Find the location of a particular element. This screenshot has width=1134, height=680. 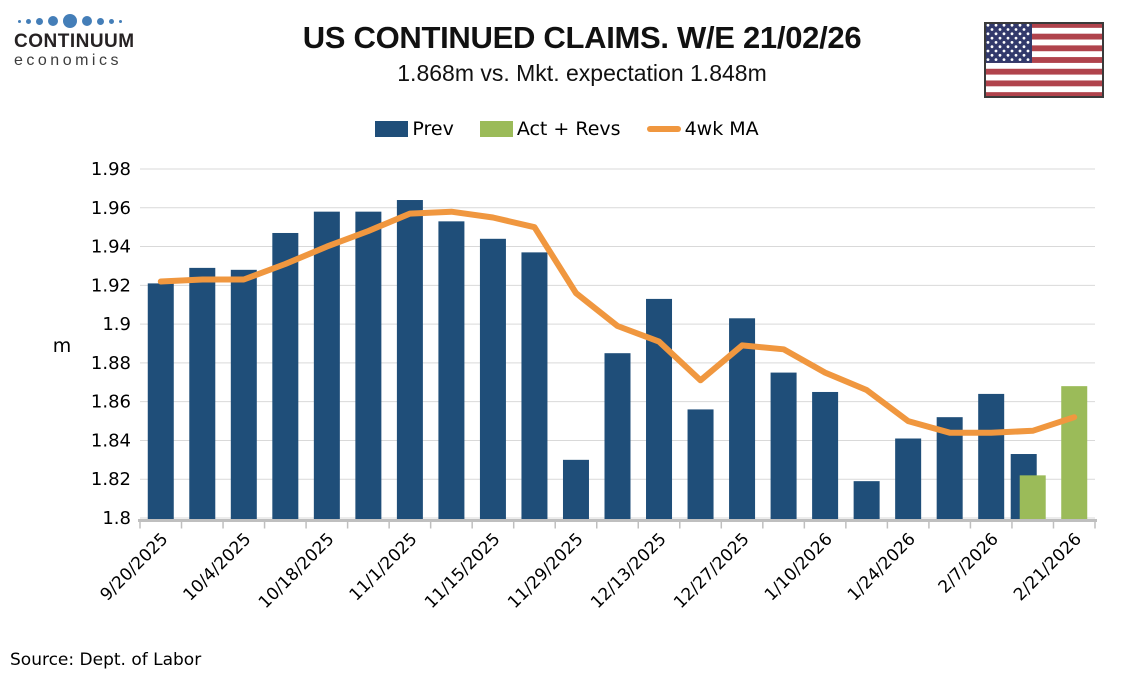

logo-name: CONTINUUM is located at coordinates (74, 41).